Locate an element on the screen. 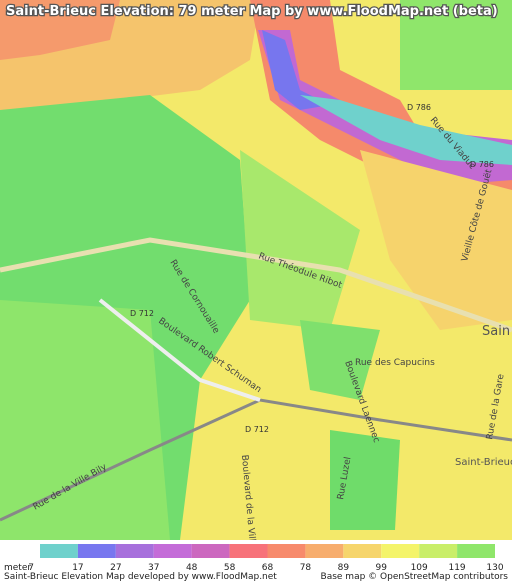 The height and width of the screenshot is (582, 512). legend-label: 130 is located at coordinates (494, 568).